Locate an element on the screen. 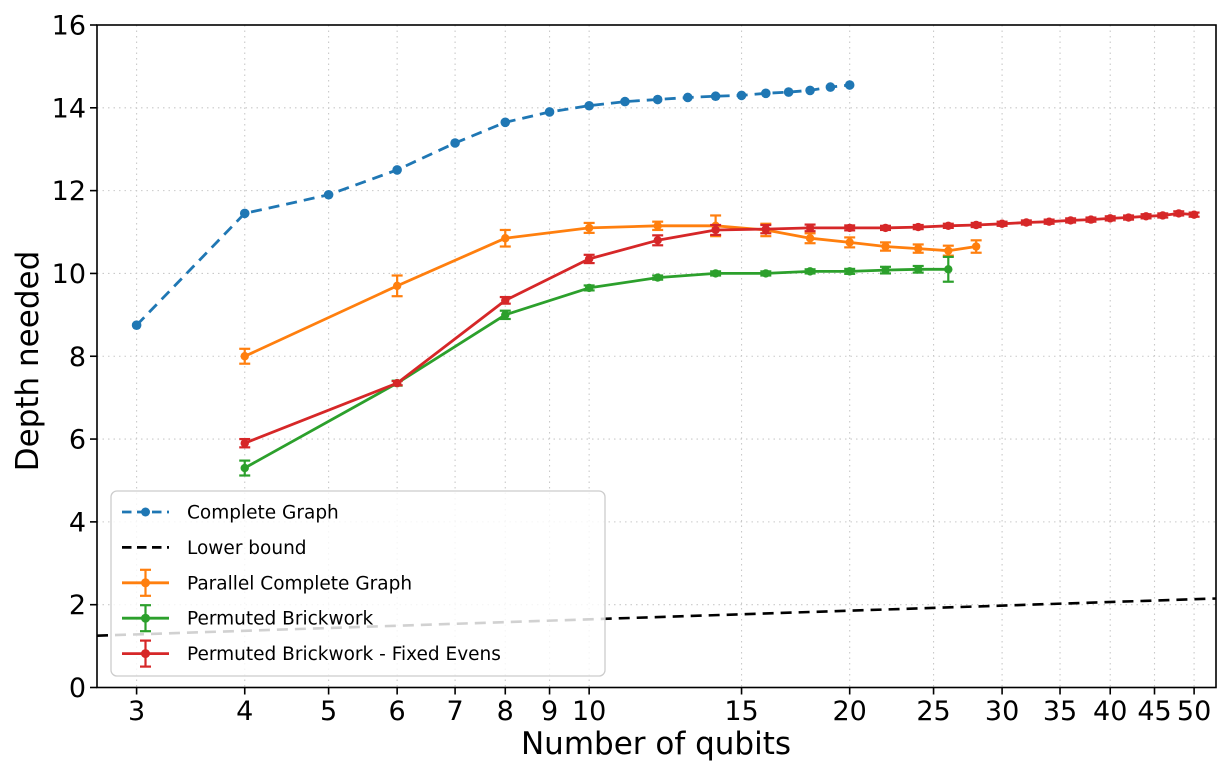  series-parallel-complete-graph is located at coordinates (610, 289).